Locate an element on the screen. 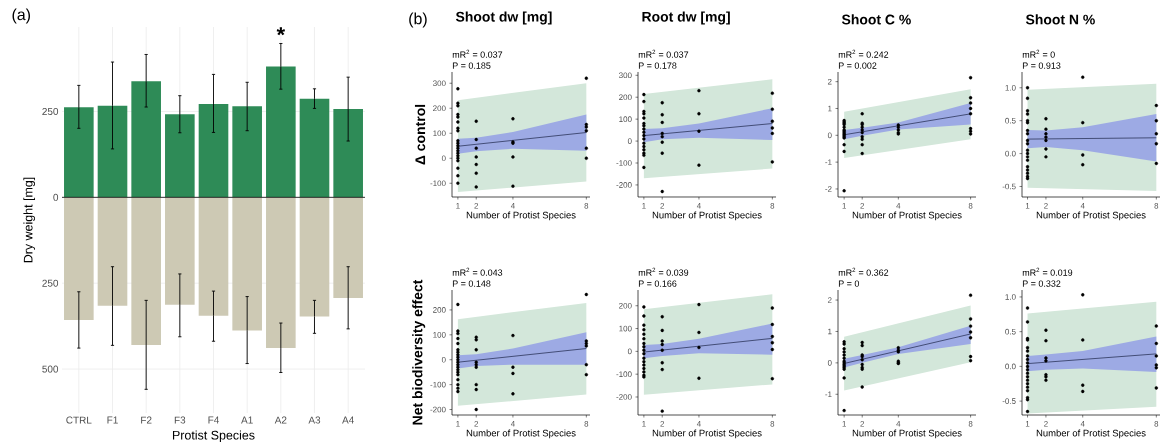  x-tick-label: A3 is located at coordinates (314, 420).